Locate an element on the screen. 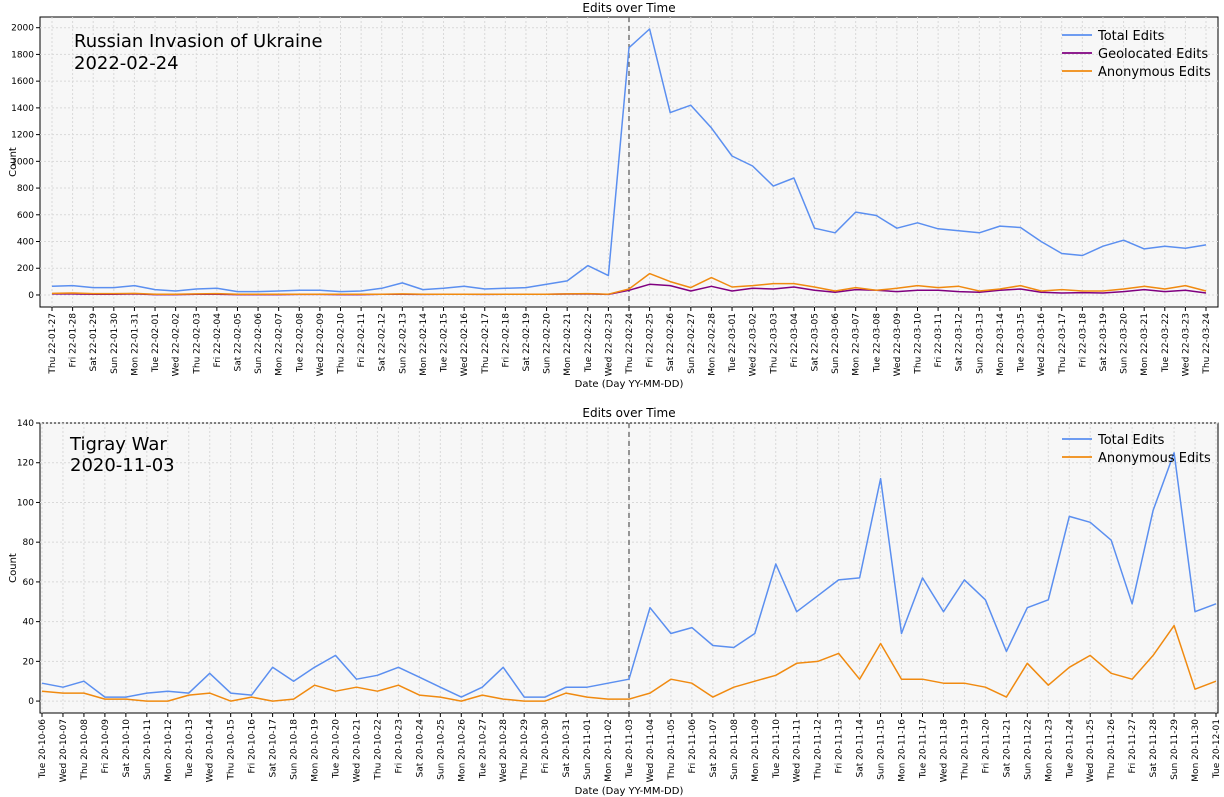 The width and height of the screenshot is (1224, 797). x-tick-label: Sat 20-10-10 is located at coordinates (127, 748).